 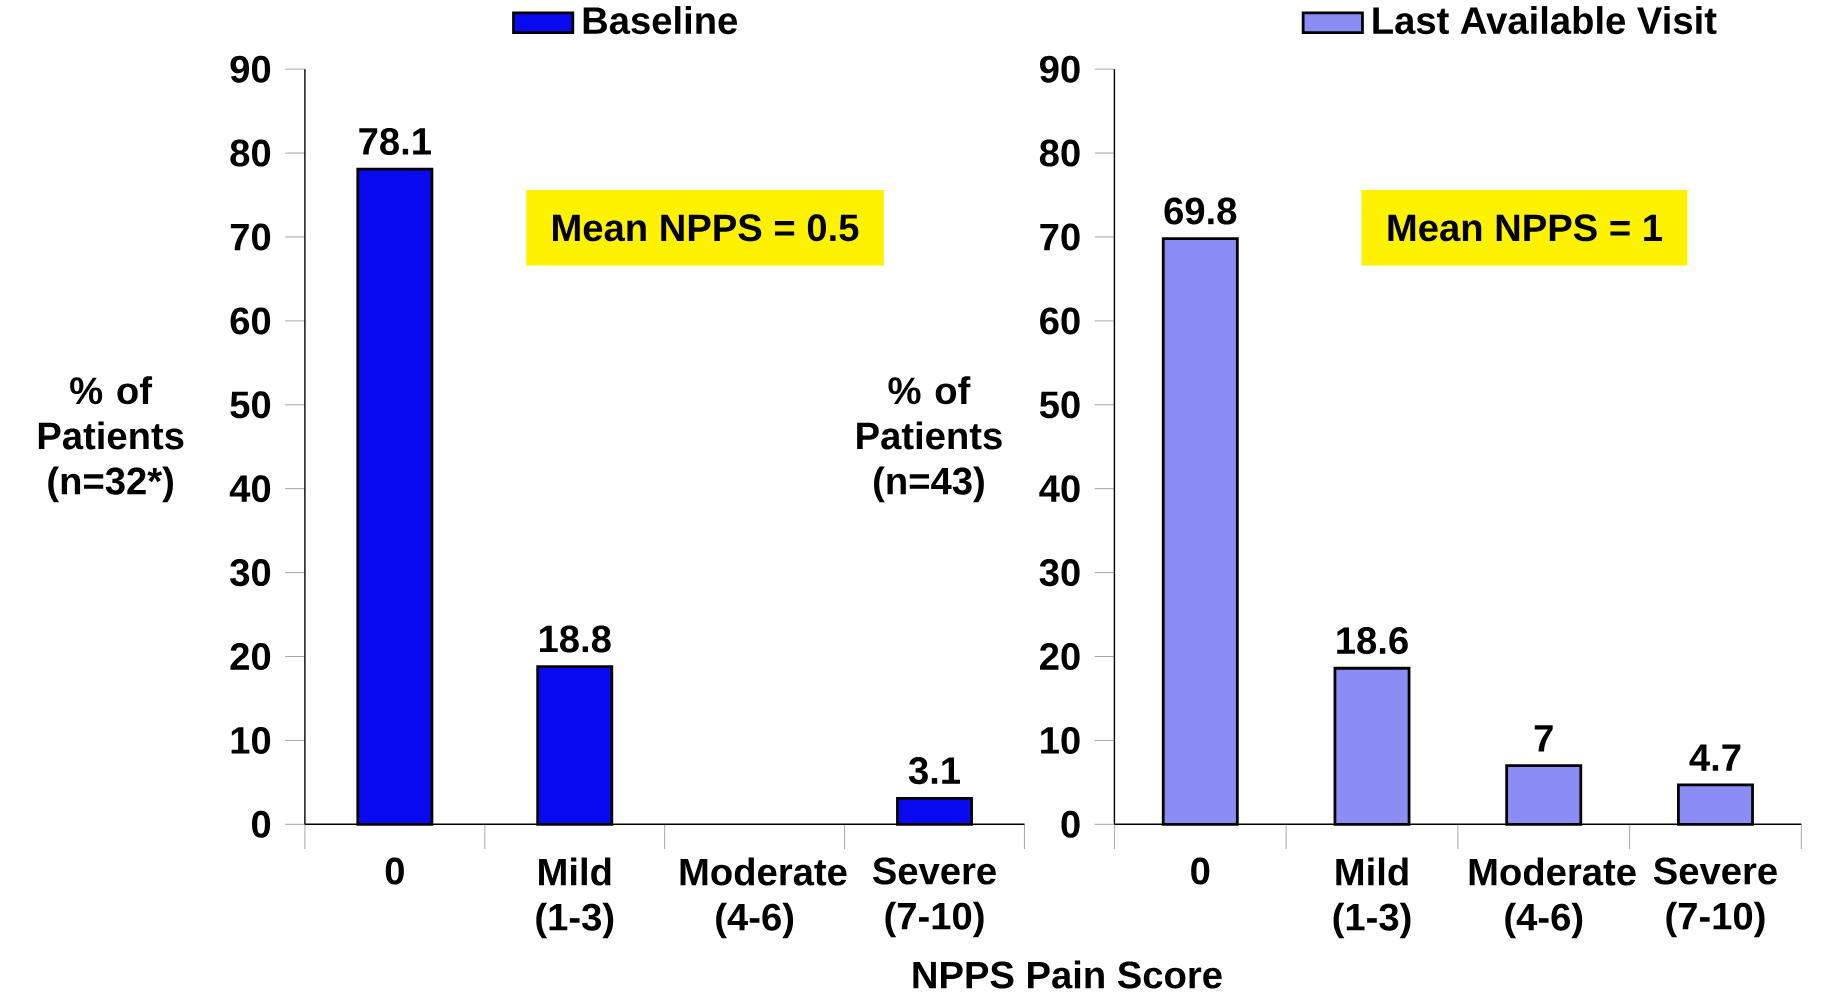 I want to click on y-axis-title: % of Patients (n=32*), so click(x=111, y=439).